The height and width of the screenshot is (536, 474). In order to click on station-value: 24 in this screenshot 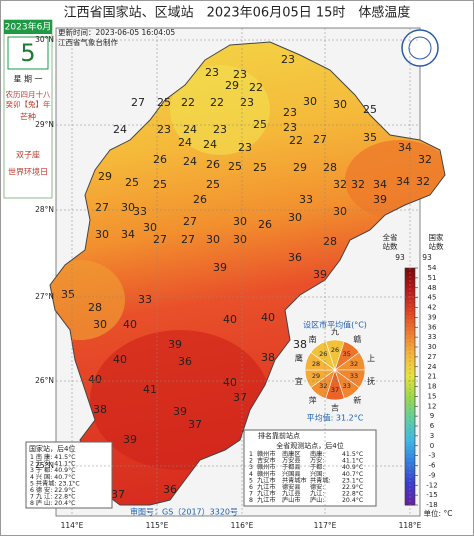, I will do `click(120, 129)`.